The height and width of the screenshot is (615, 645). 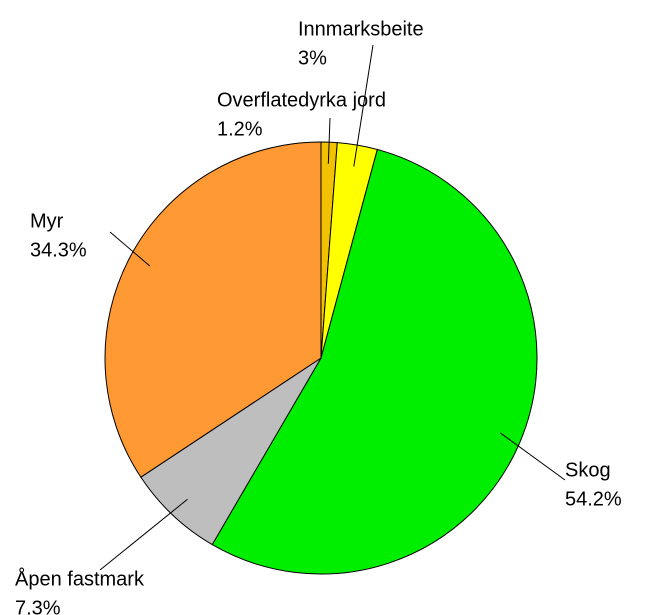 I want to click on slice-label: Overflatedyrka jord, so click(x=301, y=100).